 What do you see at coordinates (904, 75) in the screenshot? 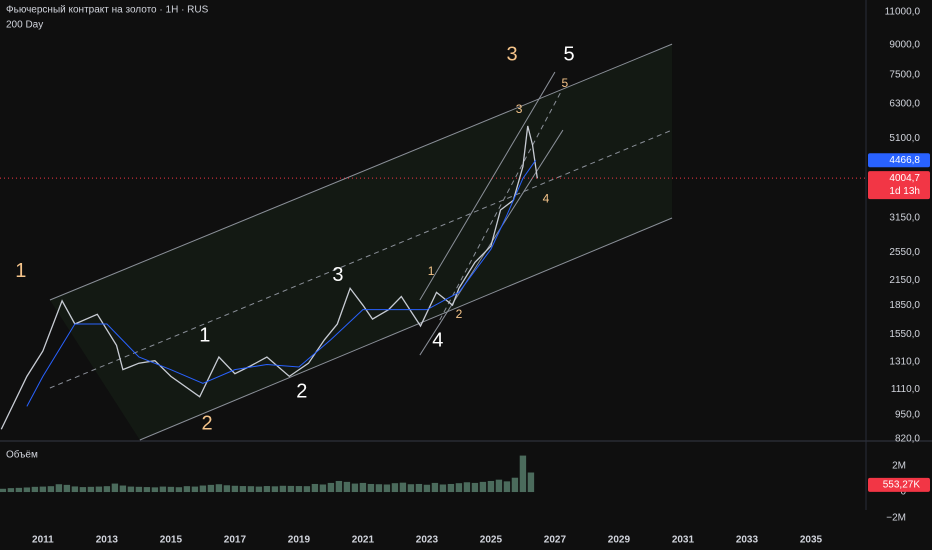
I see `y-tick-label: 7500,0` at bounding box center [904, 75].